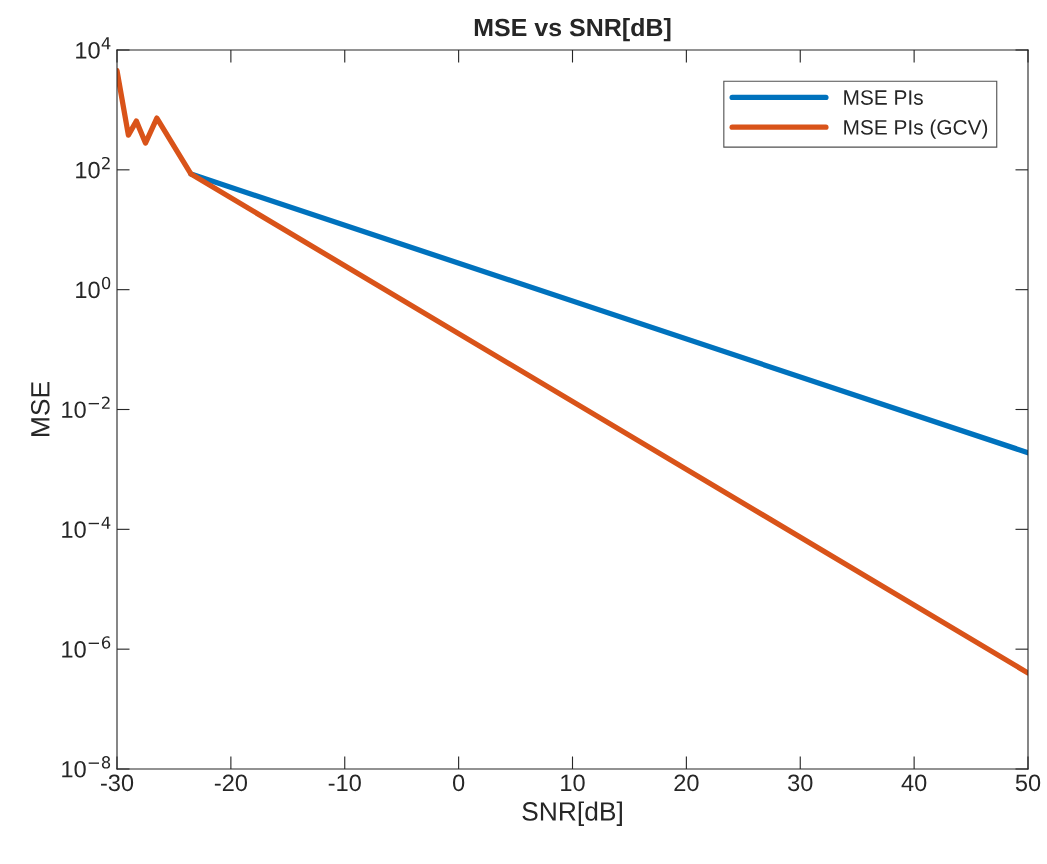 The height and width of the screenshot is (864, 1047). Describe the element at coordinates (93, 48) in the screenshot. I see `y-tick-label: 10$^{4}$` at that location.